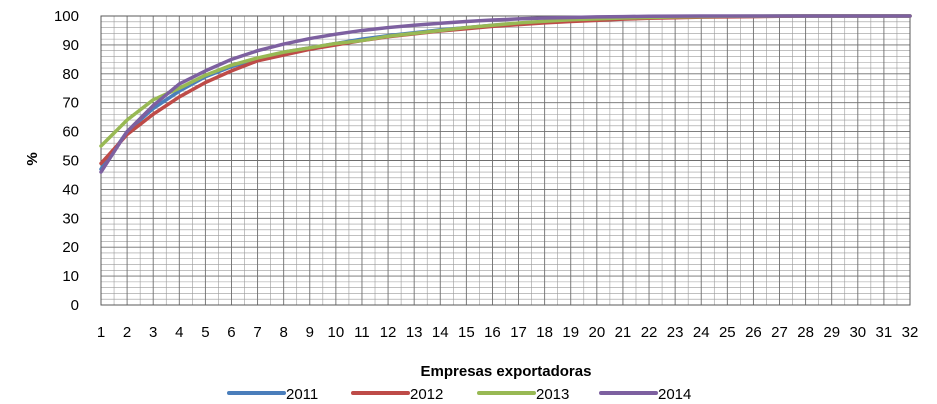 Image resolution: width=937 pixels, height=404 pixels. Describe the element at coordinates (623, 332) in the screenshot. I see `x-tick-label: 21` at that location.